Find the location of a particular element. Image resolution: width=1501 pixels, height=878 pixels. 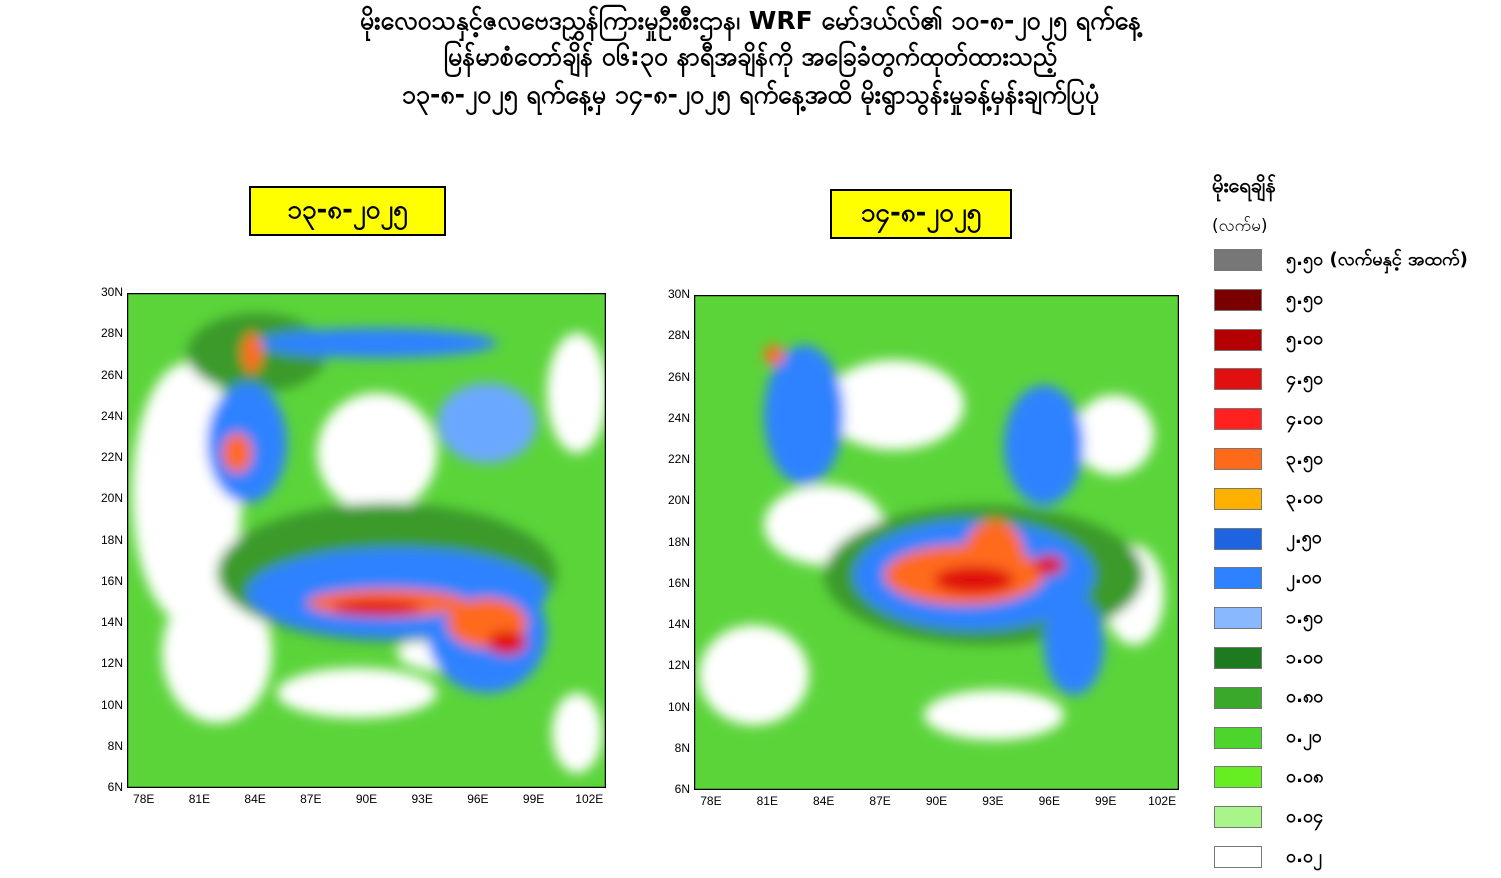

legend-label: ၅.၅၀ is located at coordinates (1305, 299).